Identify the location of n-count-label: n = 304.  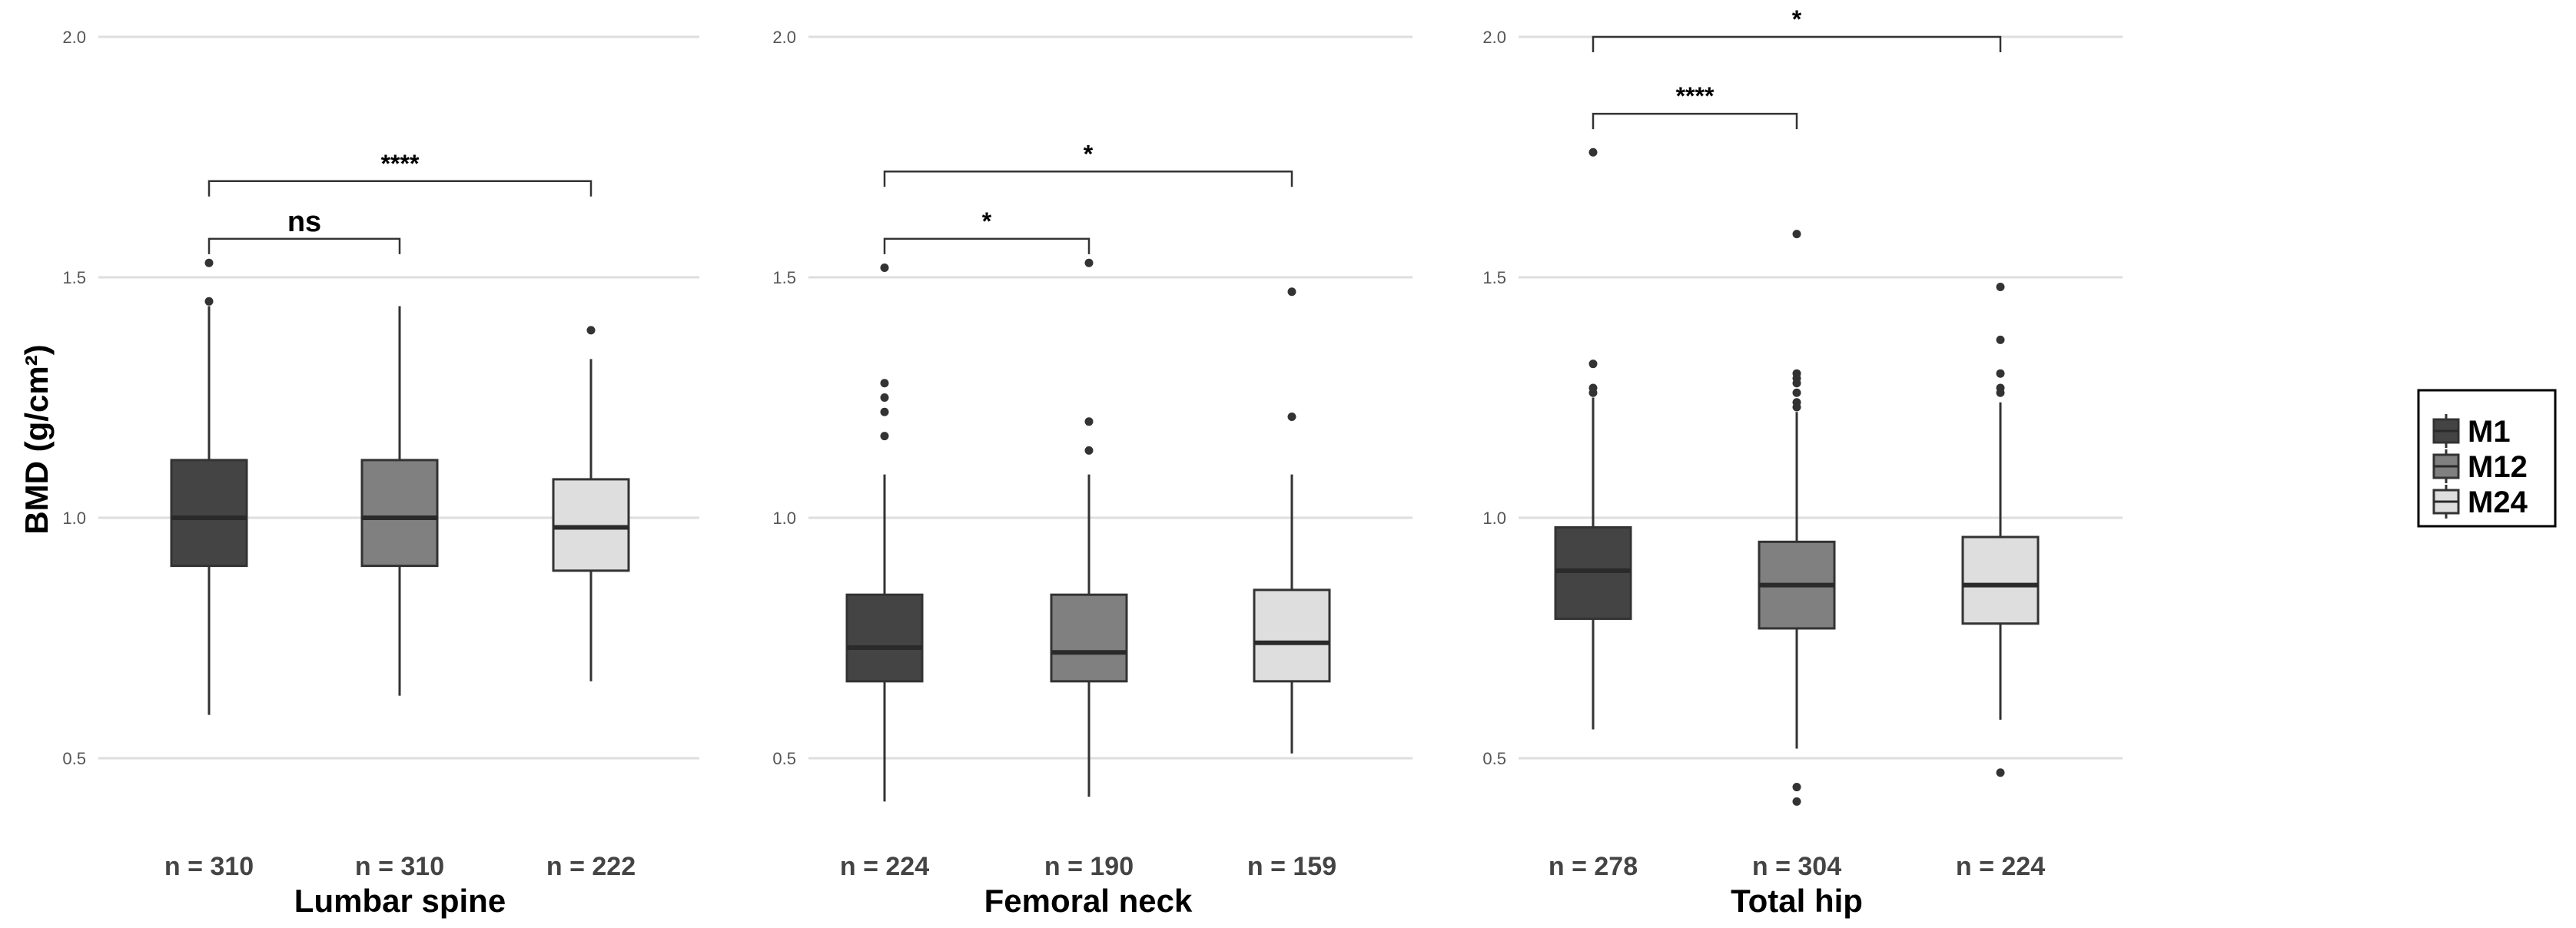
(1796, 866).